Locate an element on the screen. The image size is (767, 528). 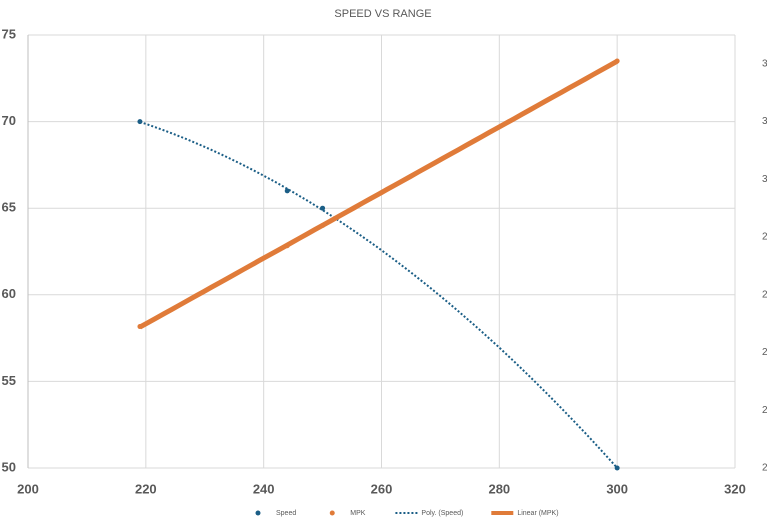
legend-label: Speed is located at coordinates (286, 513).